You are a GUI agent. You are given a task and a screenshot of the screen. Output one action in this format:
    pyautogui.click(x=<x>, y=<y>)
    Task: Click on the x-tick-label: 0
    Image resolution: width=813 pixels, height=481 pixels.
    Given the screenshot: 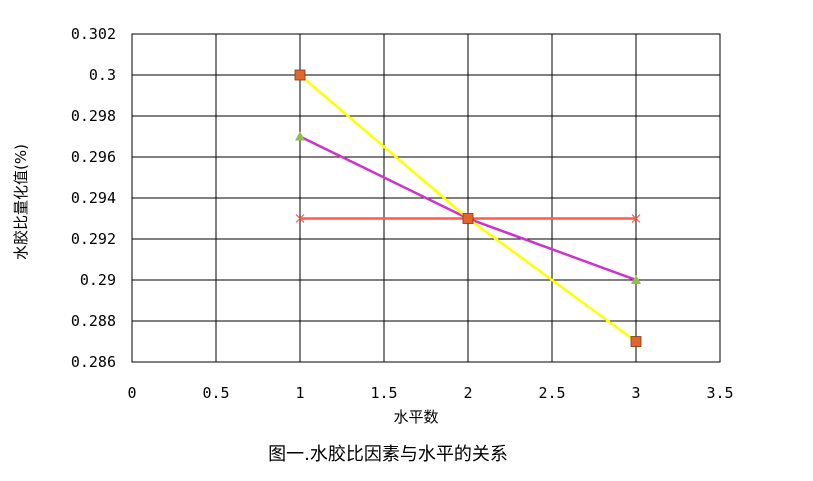 What is the action you would take?
    pyautogui.click(x=131, y=393)
    